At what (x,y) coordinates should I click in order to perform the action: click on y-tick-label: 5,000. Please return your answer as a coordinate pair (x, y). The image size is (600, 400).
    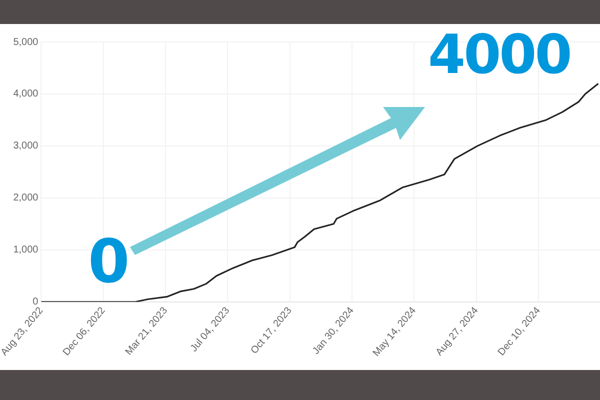
    Looking at the image, I should click on (26, 42).